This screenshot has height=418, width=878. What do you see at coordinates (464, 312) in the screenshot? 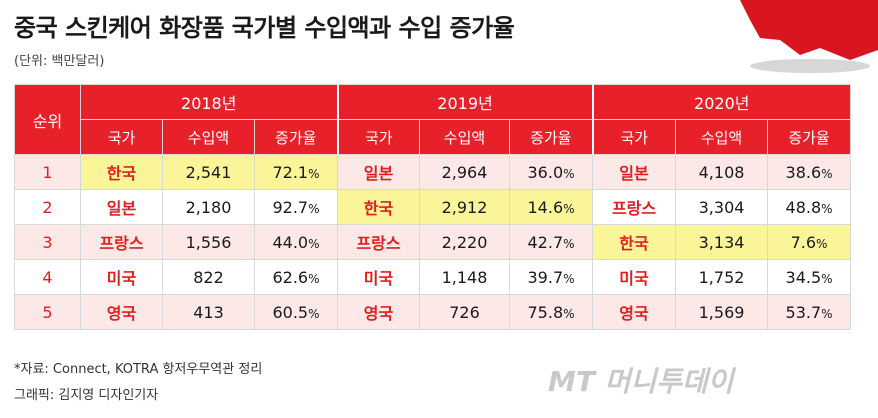
I see `import-amount-cell: 726` at bounding box center [464, 312].